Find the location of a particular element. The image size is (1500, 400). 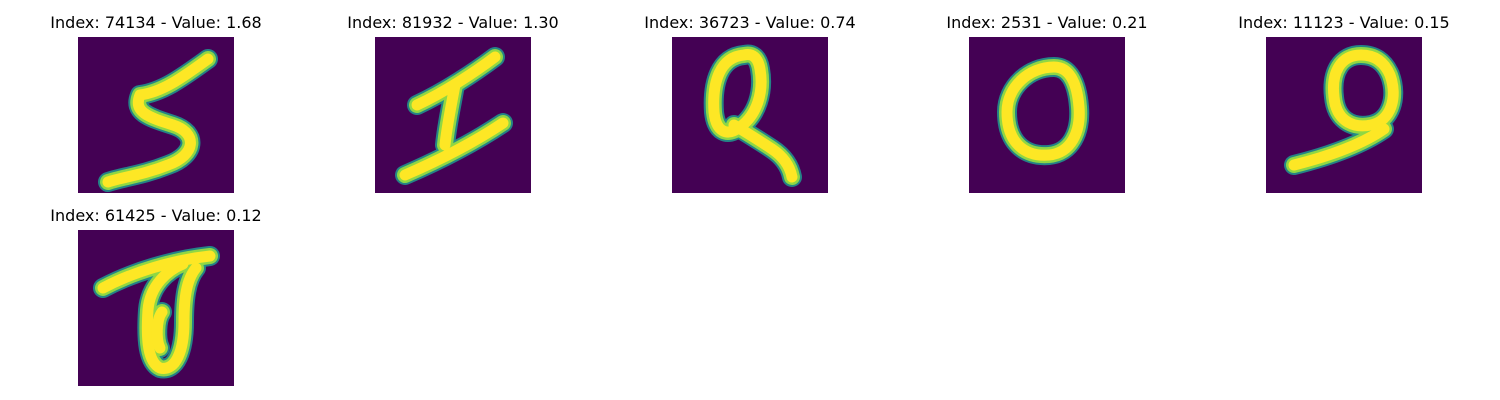

sample-panel: Index: 2531 - Value: 0.21 is located at coordinates (1047, 103).